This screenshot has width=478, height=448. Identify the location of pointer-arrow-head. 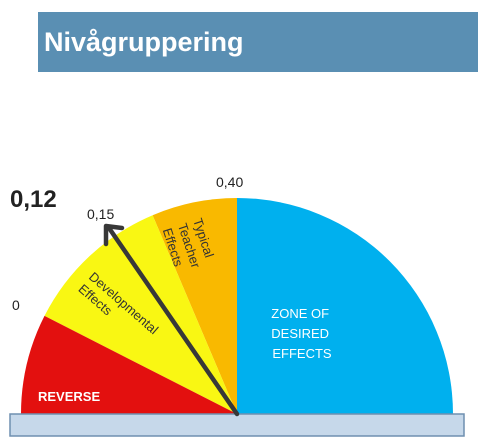
(114, 235).